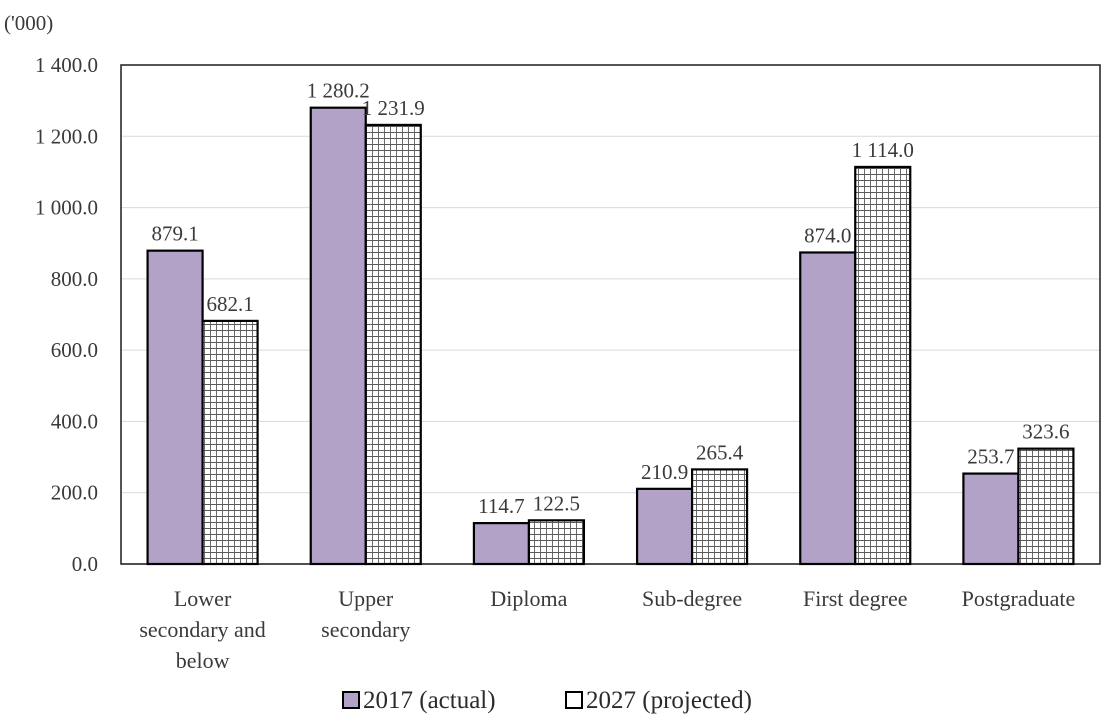  I want to click on x-category-label: Diploma, so click(528, 598).